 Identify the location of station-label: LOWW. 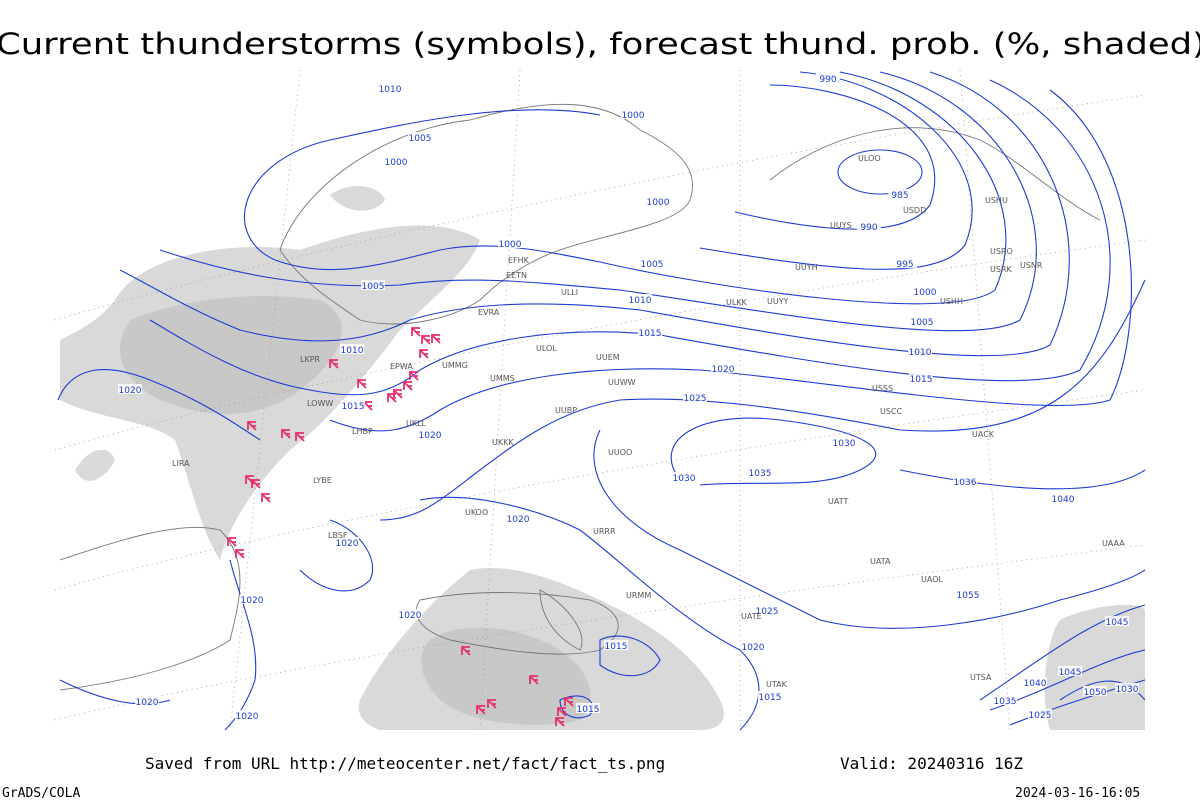
(320, 403).